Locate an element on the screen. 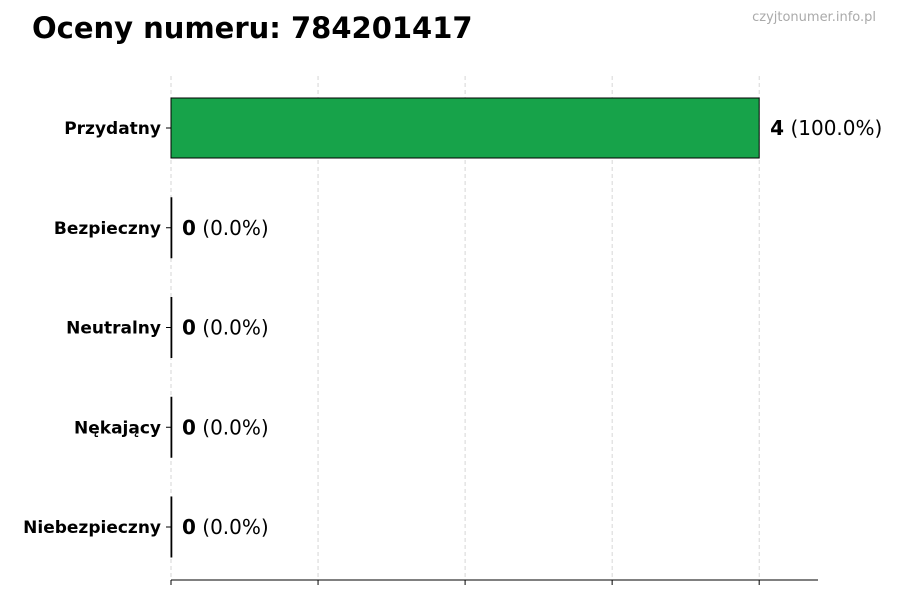 Image resolution: width=900 pixels, height=600 pixels. category-label: Neutralny is located at coordinates (113, 329).